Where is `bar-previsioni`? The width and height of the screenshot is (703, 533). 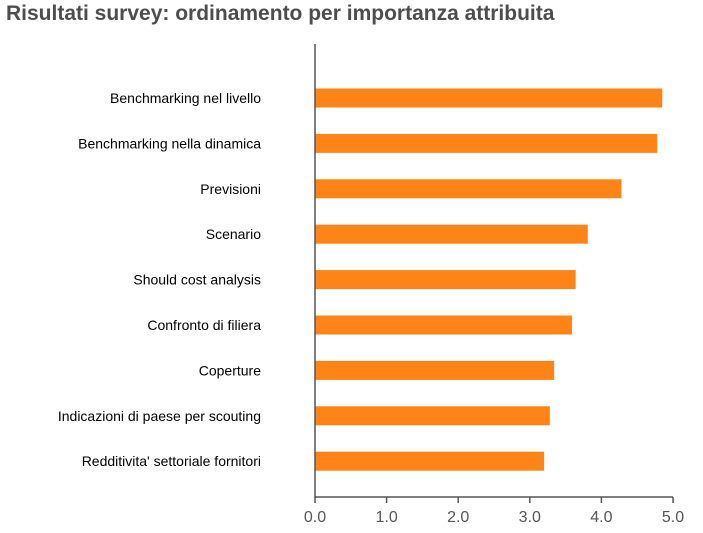
bar-previsioni is located at coordinates (468, 189).